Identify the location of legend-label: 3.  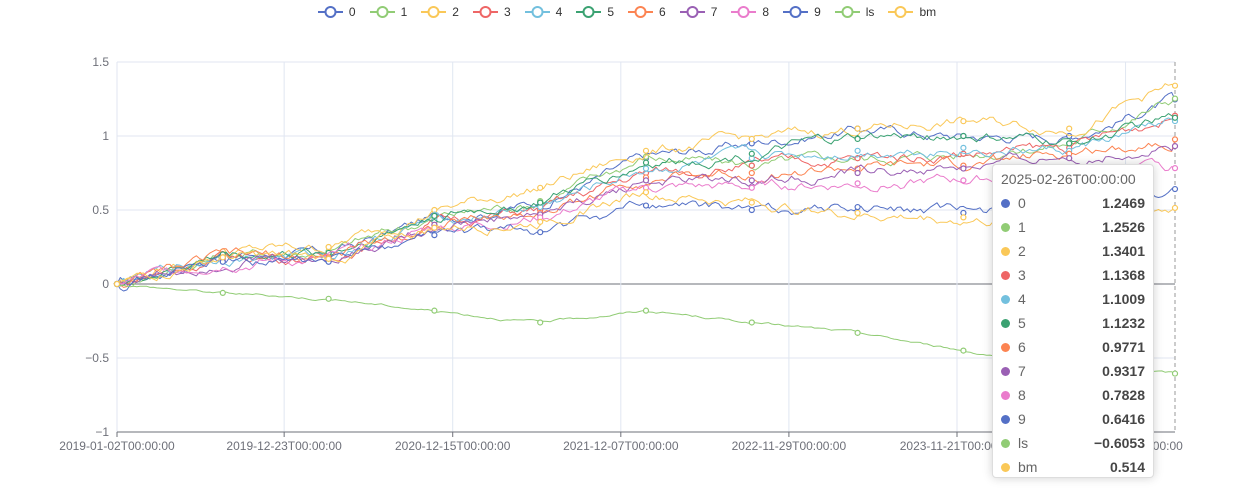
(507, 12).